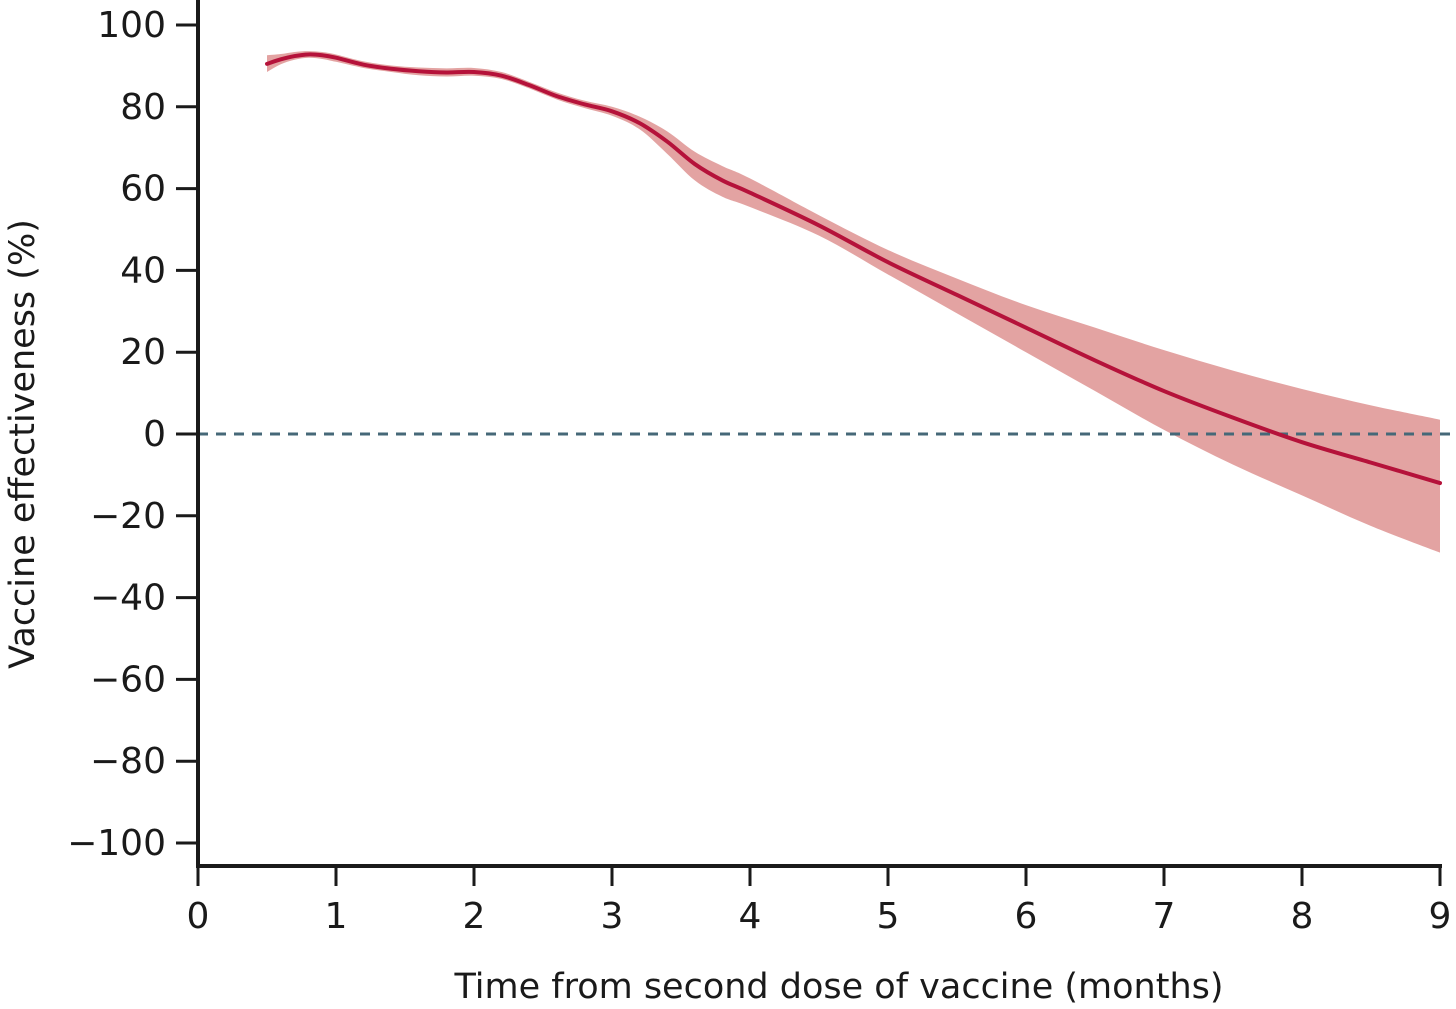 The image size is (1456, 1009). I want to click on y-axis-ticks: 100 80 60 40 20 0 −20 −40 −60 −80 −100, so click(132, 434).